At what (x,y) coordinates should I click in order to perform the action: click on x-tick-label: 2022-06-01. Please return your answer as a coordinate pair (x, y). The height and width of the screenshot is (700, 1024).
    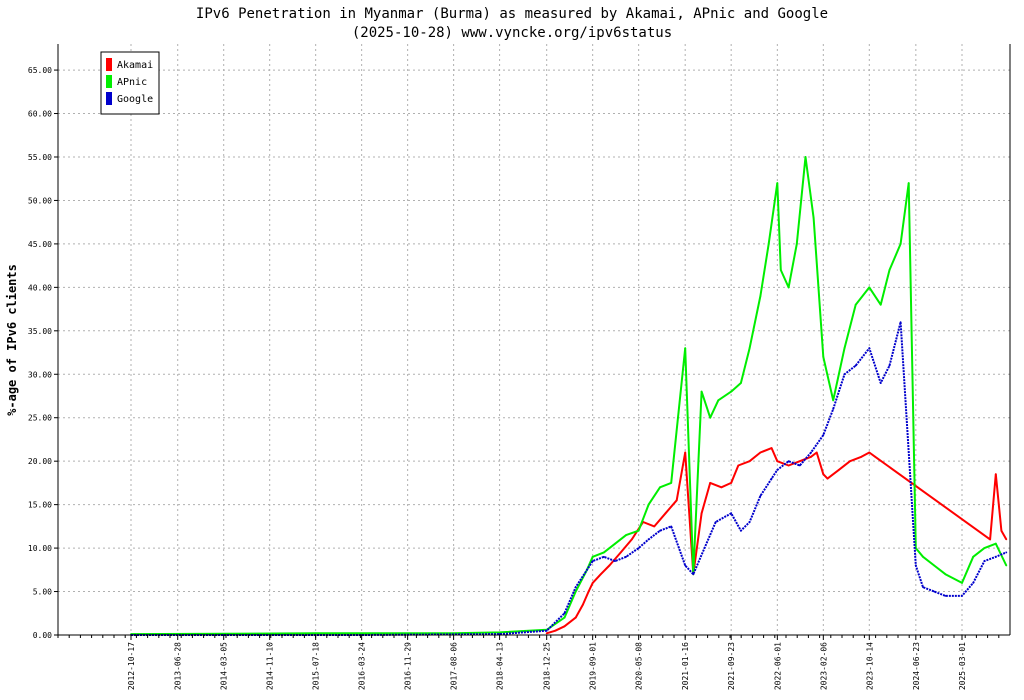
    Looking at the image, I should click on (777, 666).